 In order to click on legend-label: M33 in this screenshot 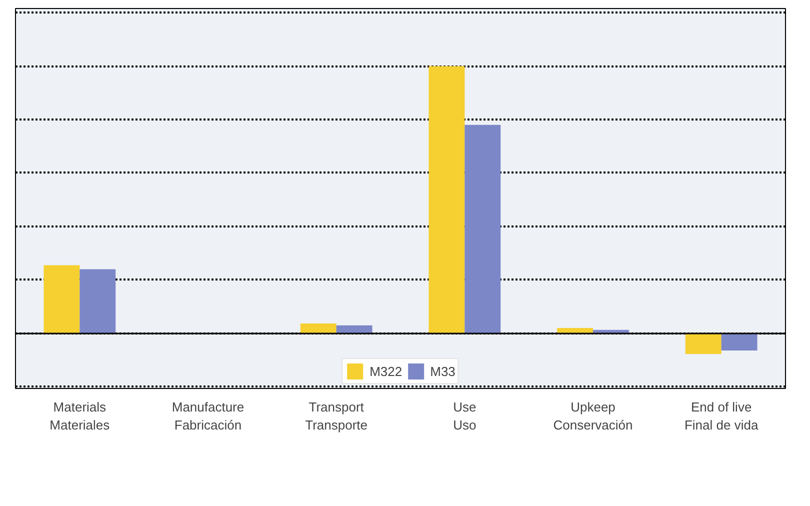, I will do `click(443, 371)`.